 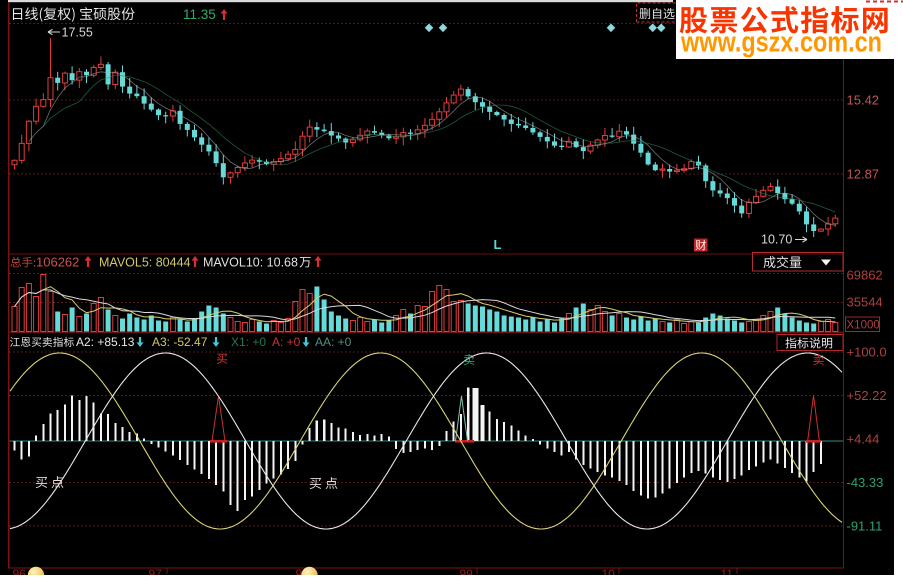 I want to click on svg-text: A3: -52.47, so click(x=180, y=342).